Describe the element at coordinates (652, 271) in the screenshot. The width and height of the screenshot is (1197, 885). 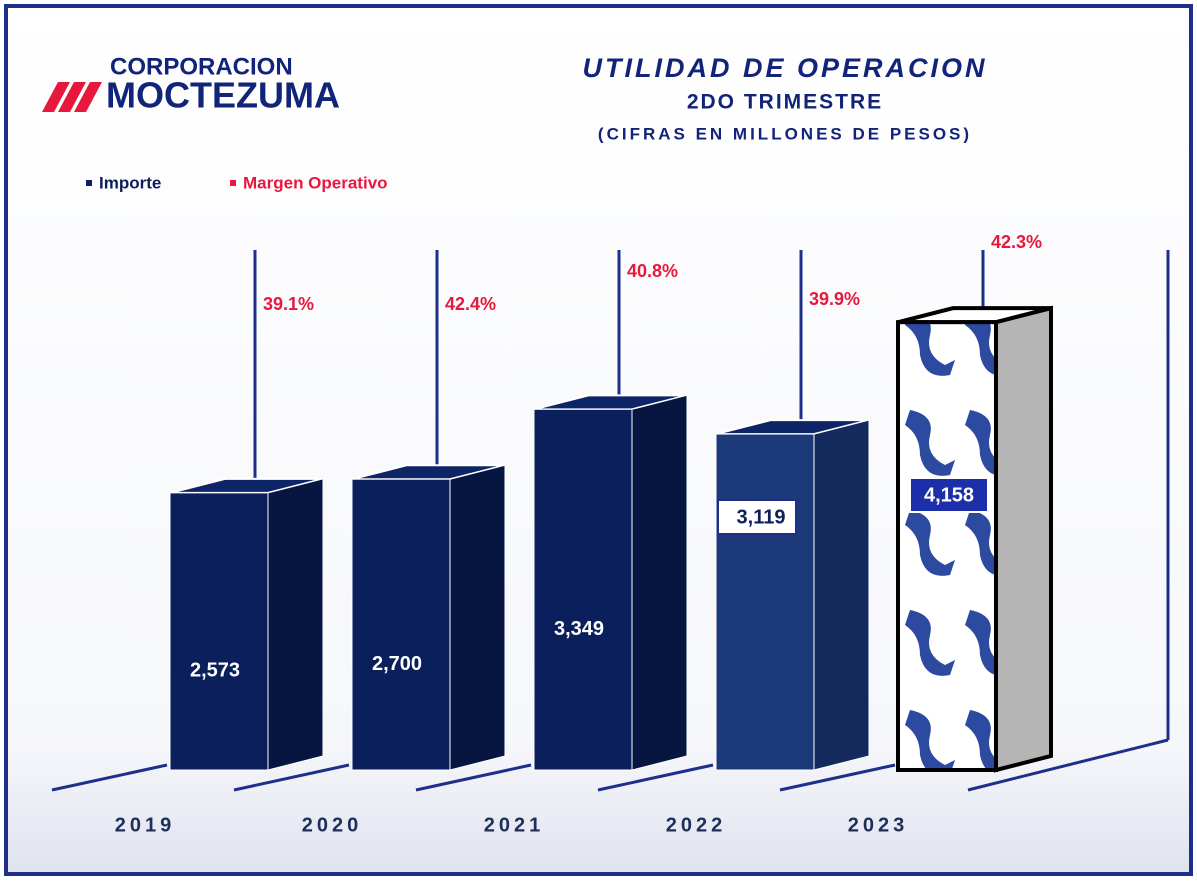
I see `margin-label: 40.8%` at that location.